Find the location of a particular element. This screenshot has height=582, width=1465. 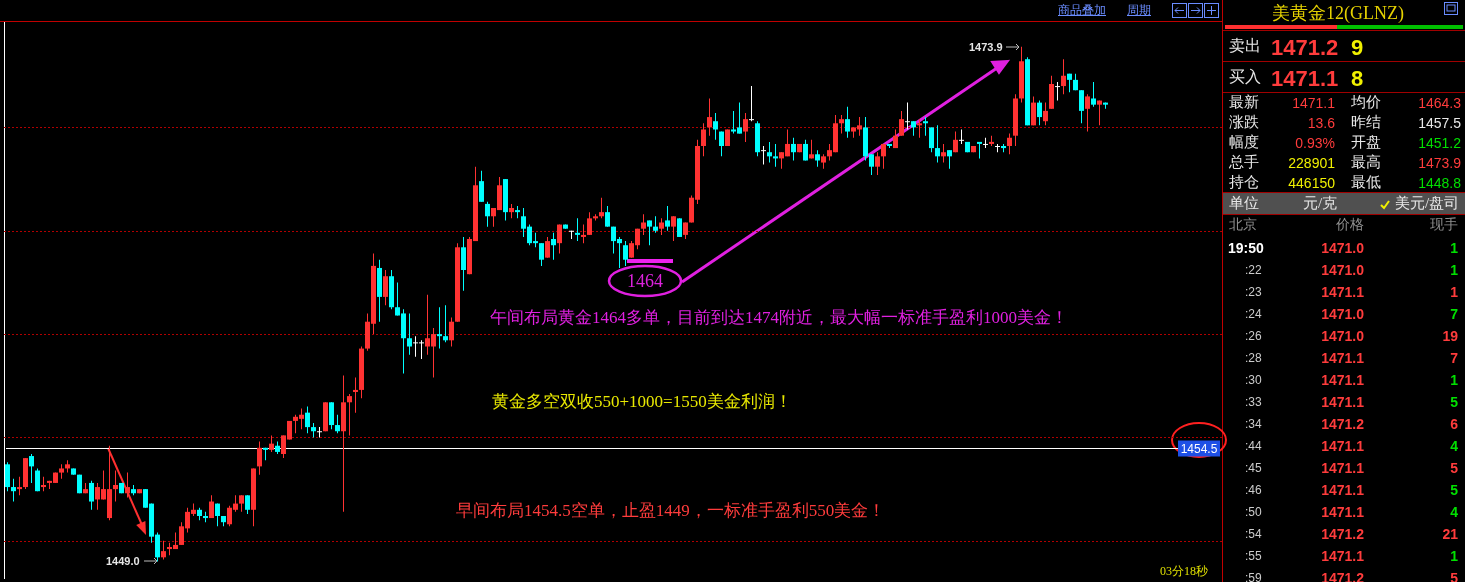

text: 美黄金12(GLNZ) is located at coordinates (1338, 13).